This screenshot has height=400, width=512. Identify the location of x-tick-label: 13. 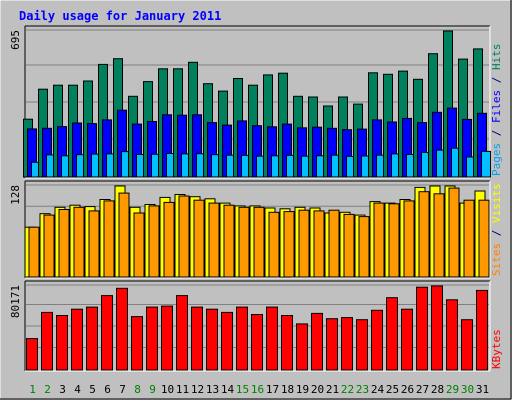
(212, 389).